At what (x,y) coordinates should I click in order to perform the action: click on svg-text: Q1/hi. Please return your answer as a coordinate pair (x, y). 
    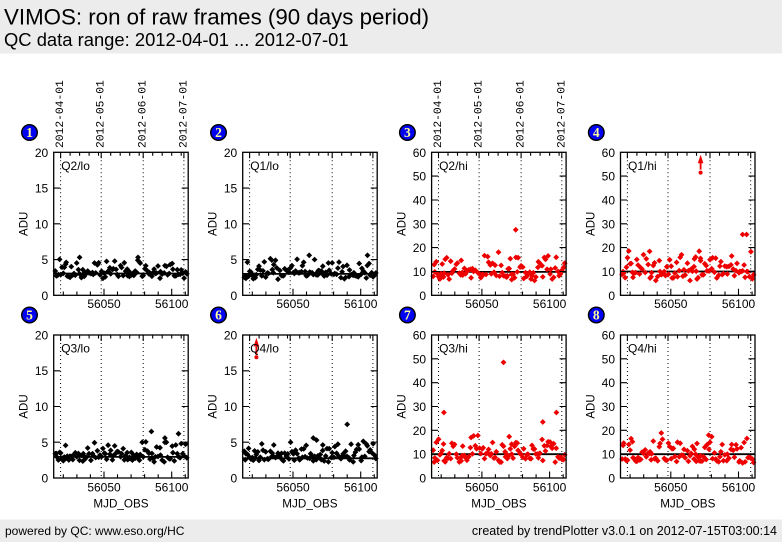
    Looking at the image, I should click on (642, 166).